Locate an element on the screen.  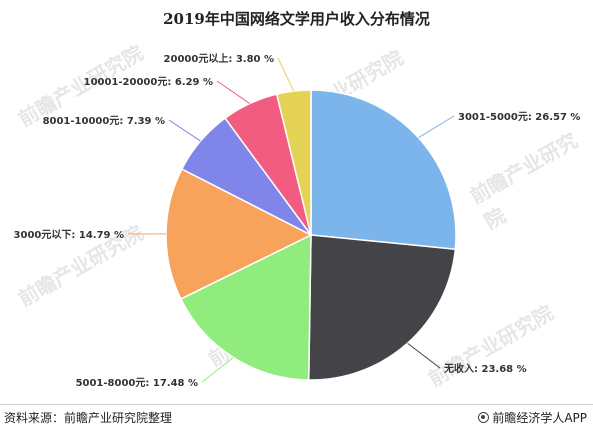
brand: 前瞻经济学人APP is located at coordinates (532, 417).